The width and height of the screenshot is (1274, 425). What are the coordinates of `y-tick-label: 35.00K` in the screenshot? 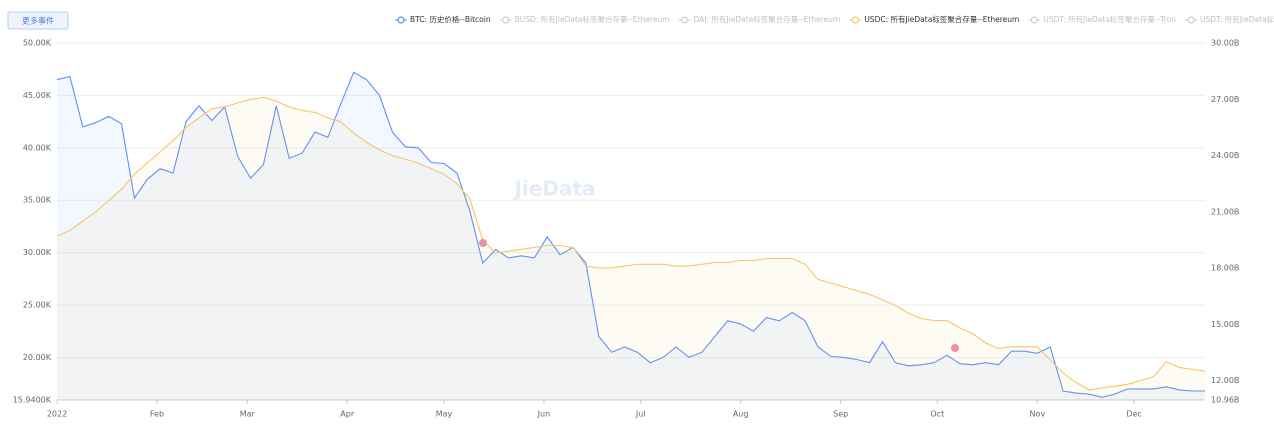 It's located at (37, 200).